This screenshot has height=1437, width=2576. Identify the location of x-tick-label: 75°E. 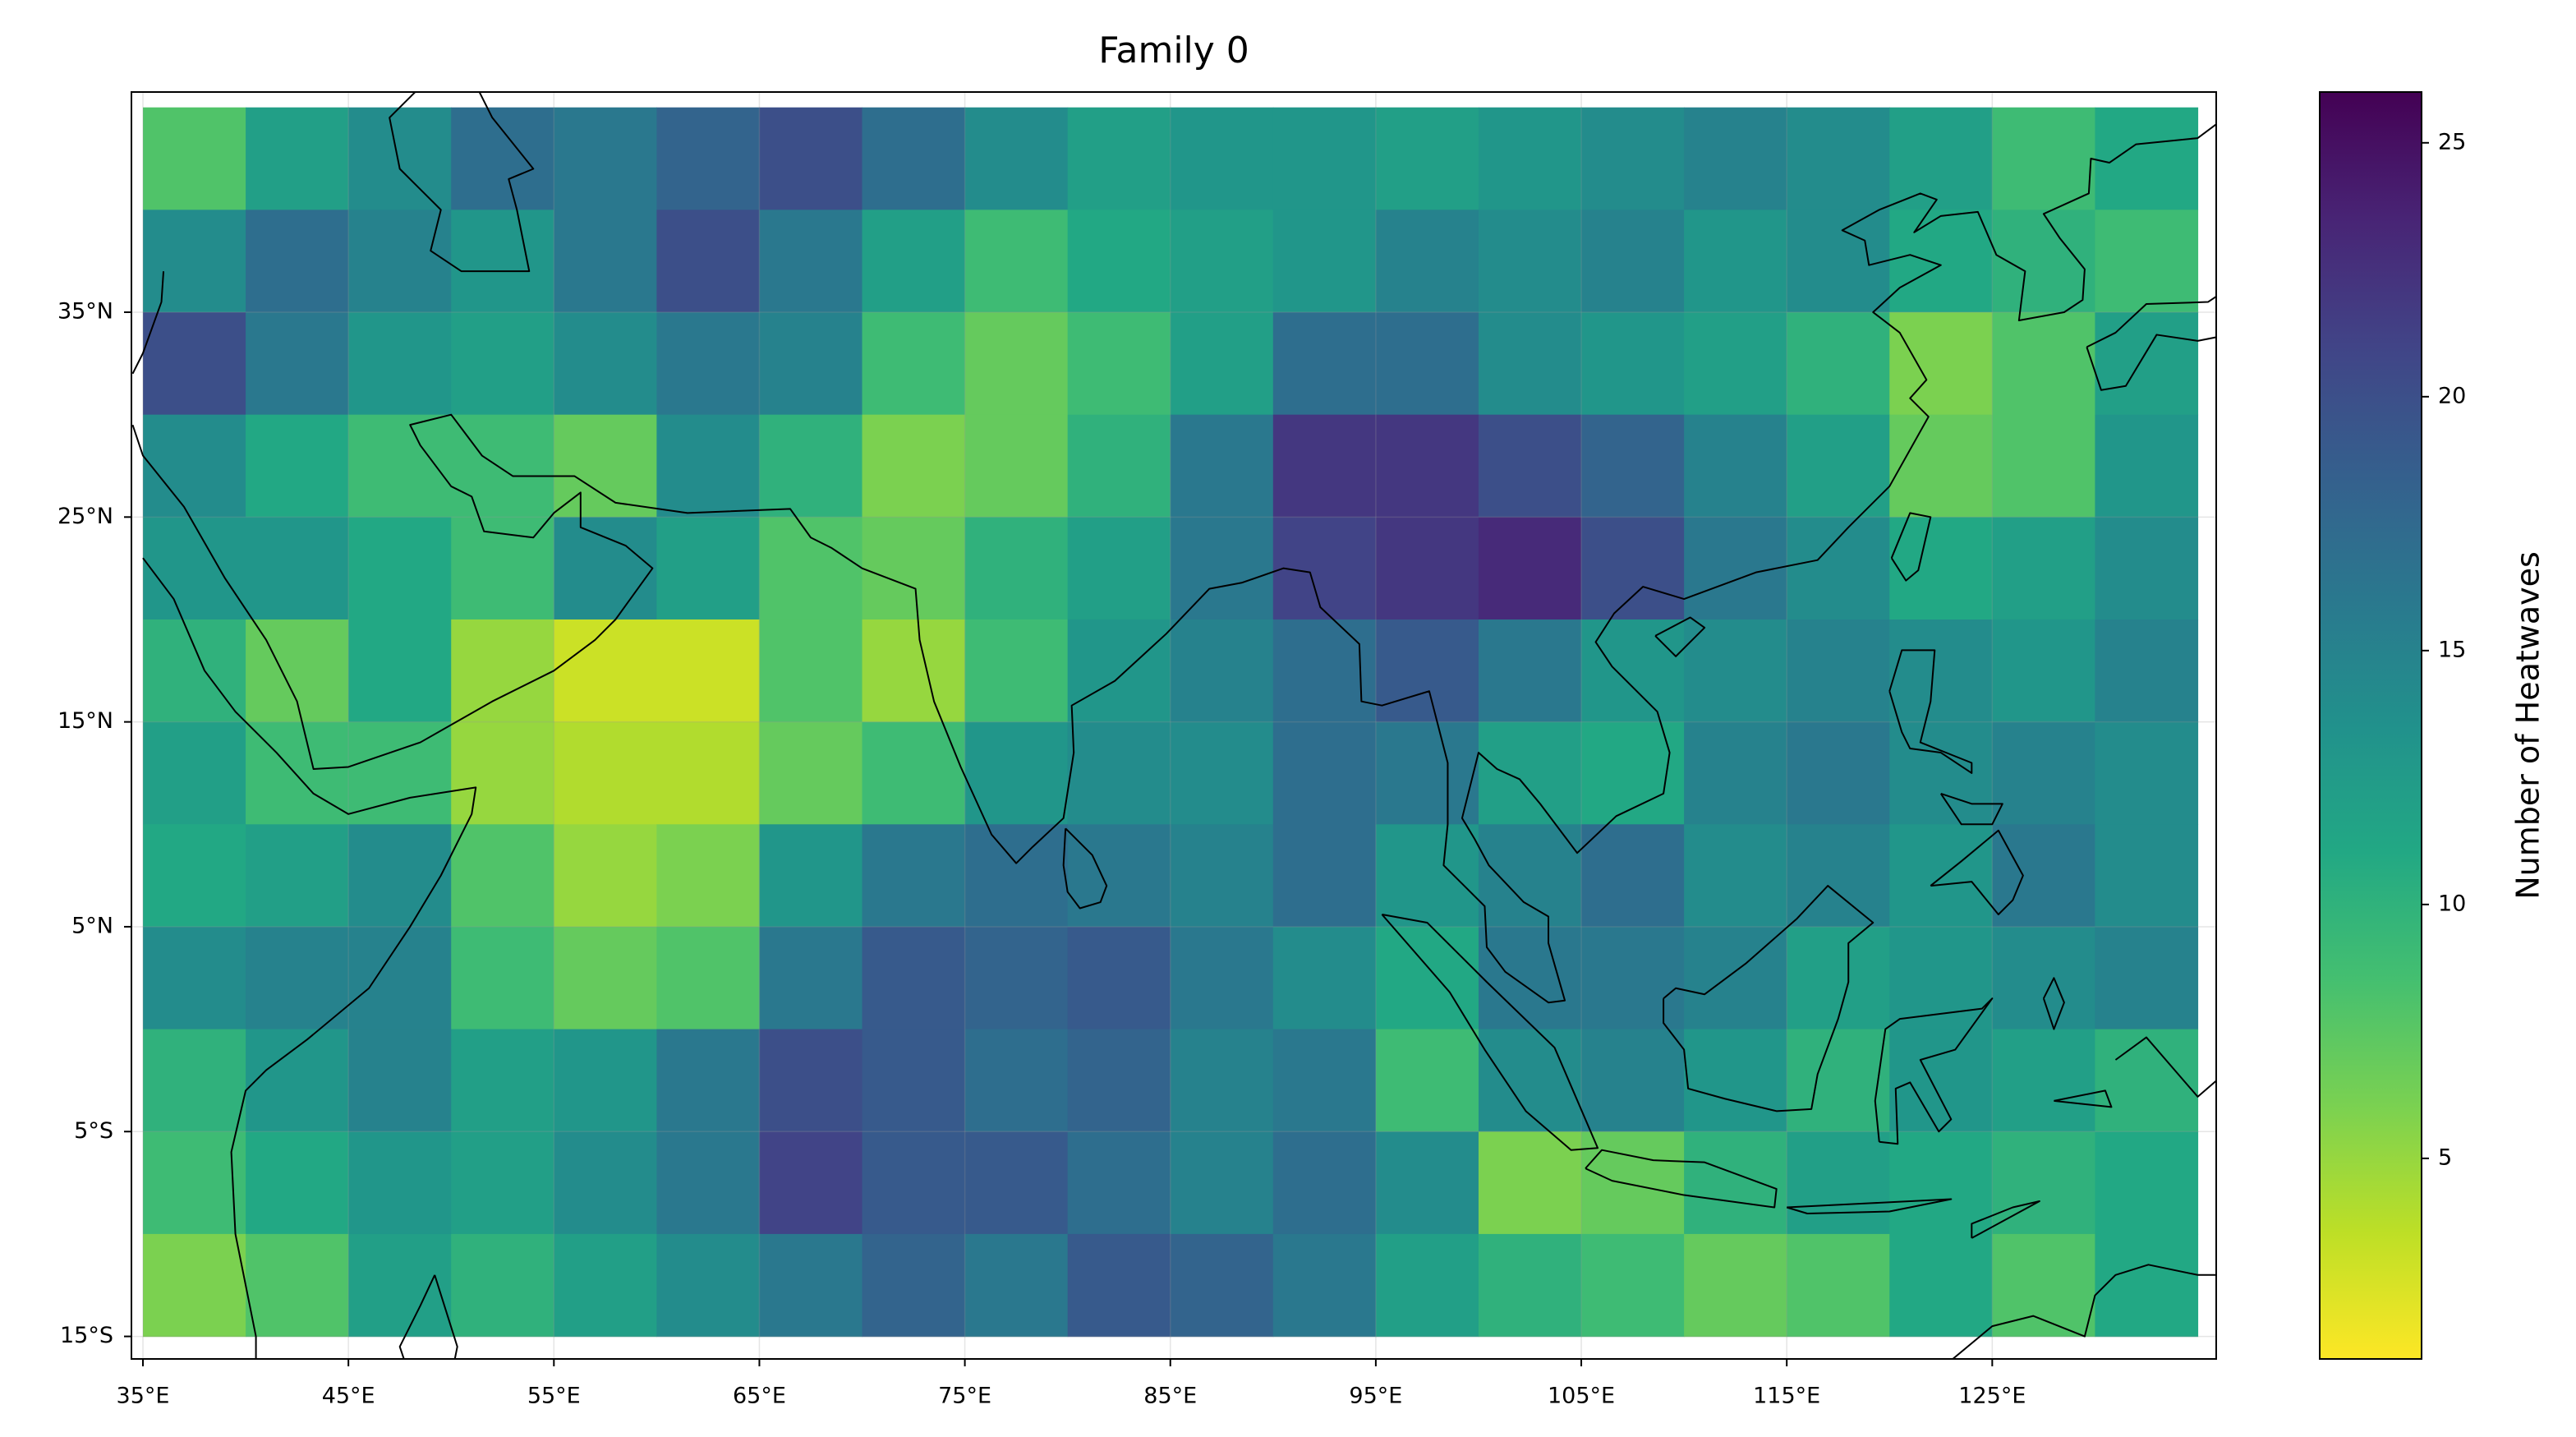
(964, 1396).